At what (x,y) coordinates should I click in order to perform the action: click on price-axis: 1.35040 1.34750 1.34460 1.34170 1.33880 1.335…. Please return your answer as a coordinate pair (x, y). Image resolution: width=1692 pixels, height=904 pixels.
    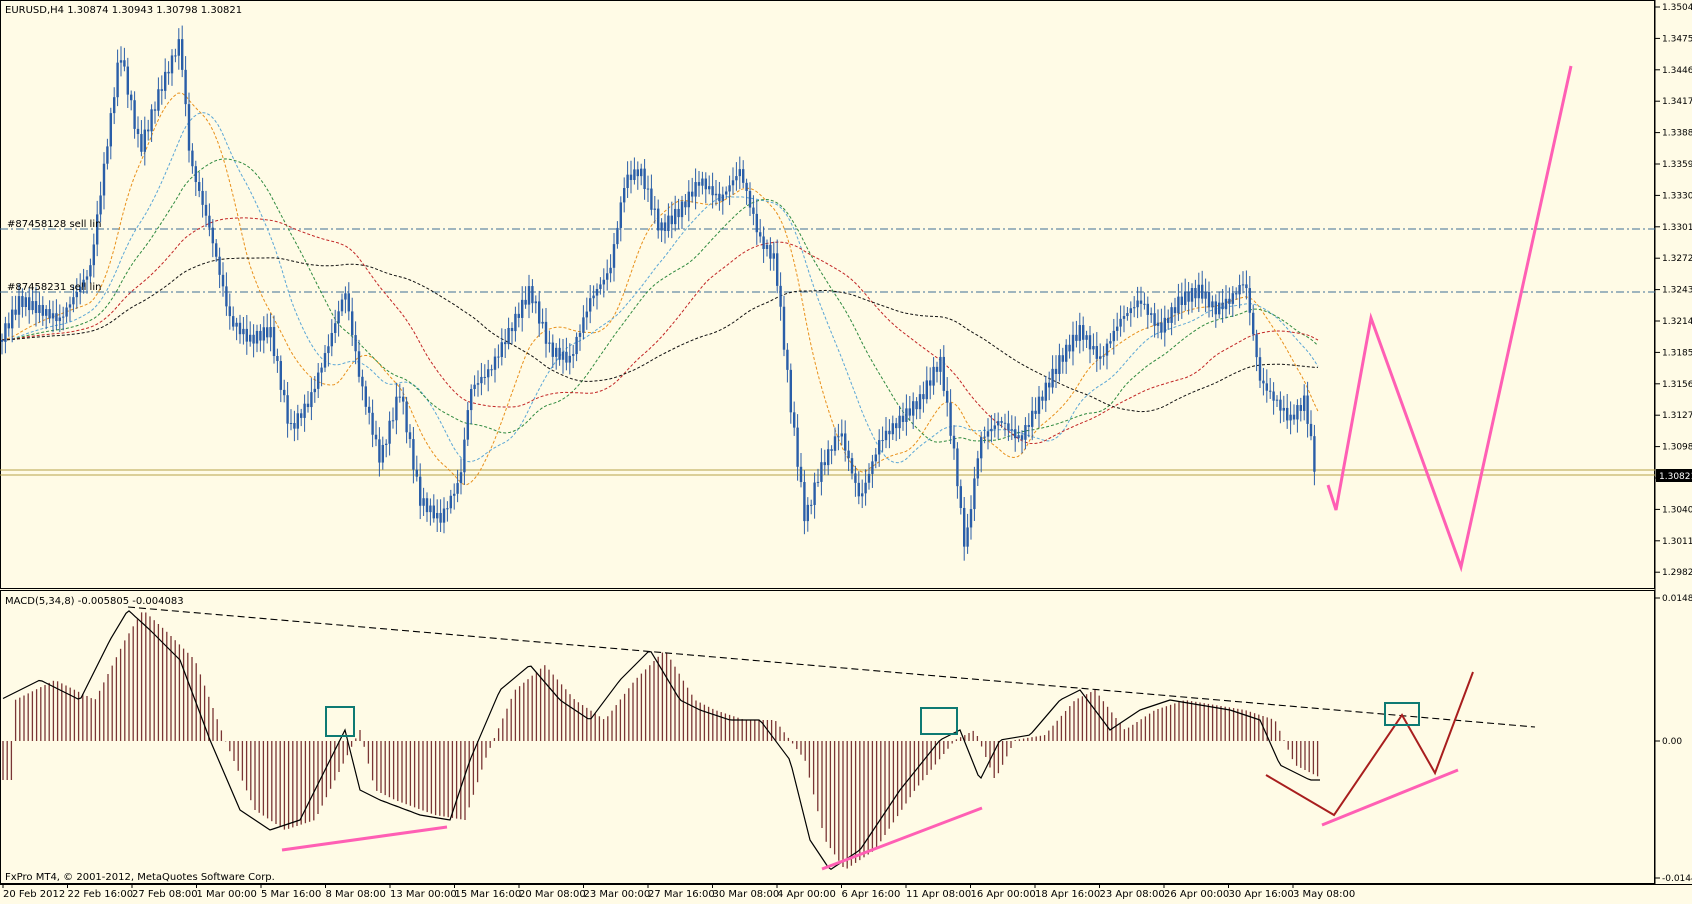
    Looking at the image, I should click on (1673, 290).